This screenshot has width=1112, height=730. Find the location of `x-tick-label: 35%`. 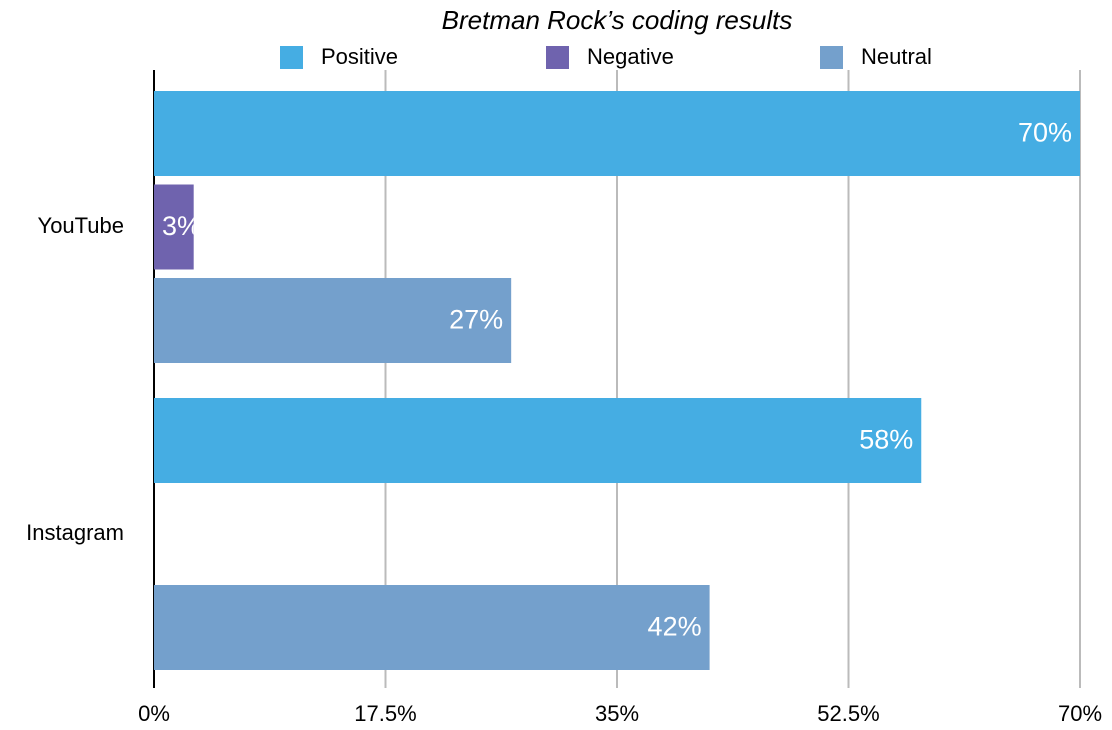

x-tick-label: 35% is located at coordinates (617, 713).